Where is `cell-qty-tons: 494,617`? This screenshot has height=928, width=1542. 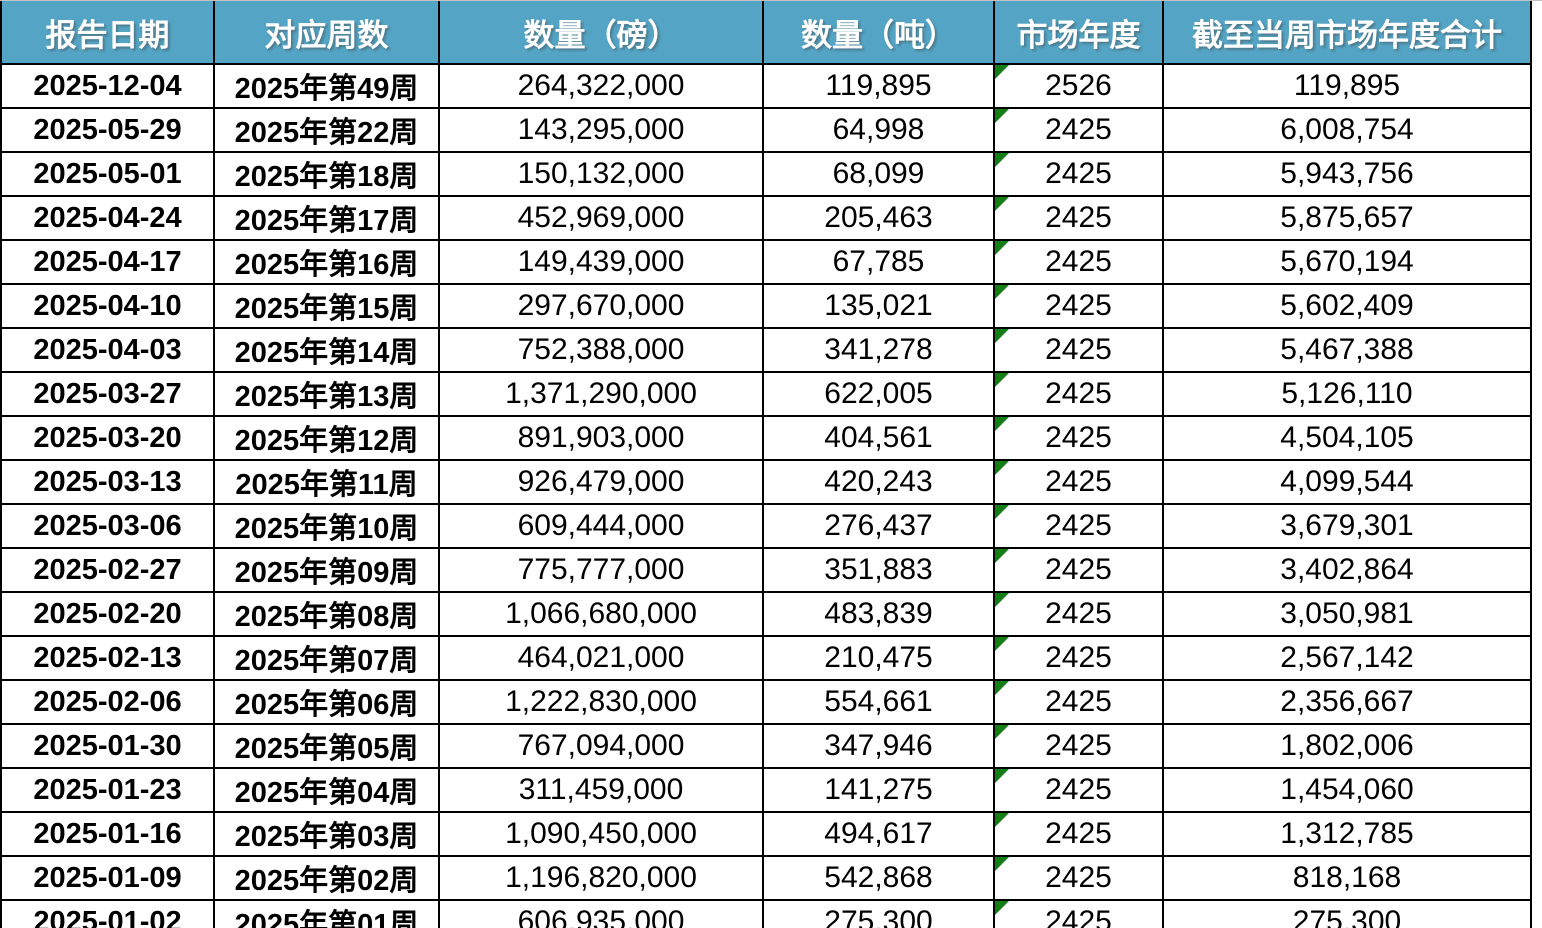
cell-qty-tons: 494,617 is located at coordinates (878, 834).